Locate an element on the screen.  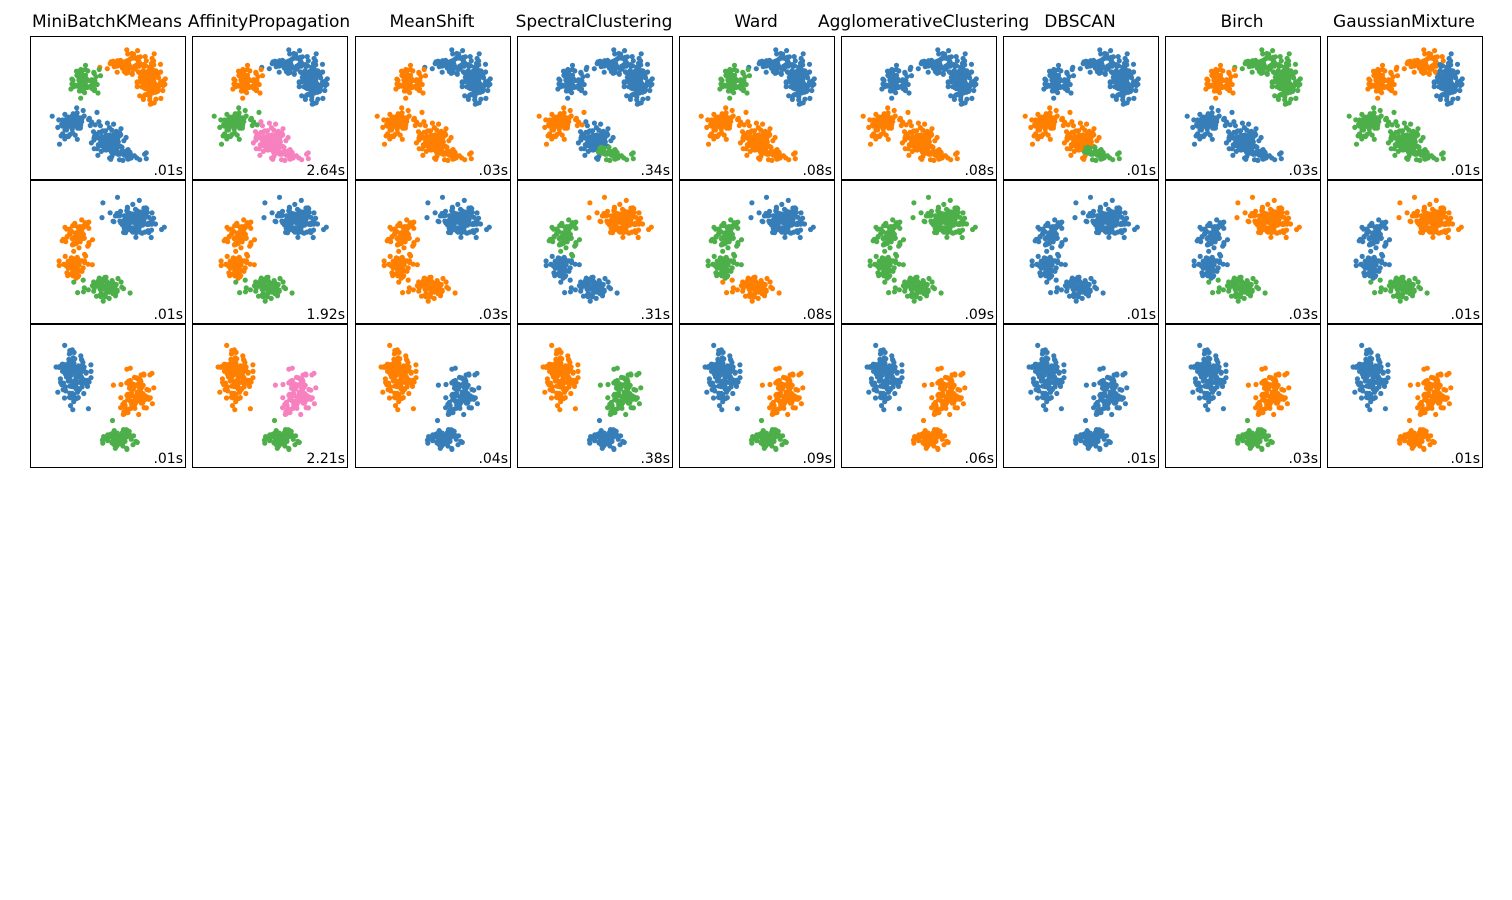
scatter-panel-row1-spectralclustering: .34s is located at coordinates (595, 108).